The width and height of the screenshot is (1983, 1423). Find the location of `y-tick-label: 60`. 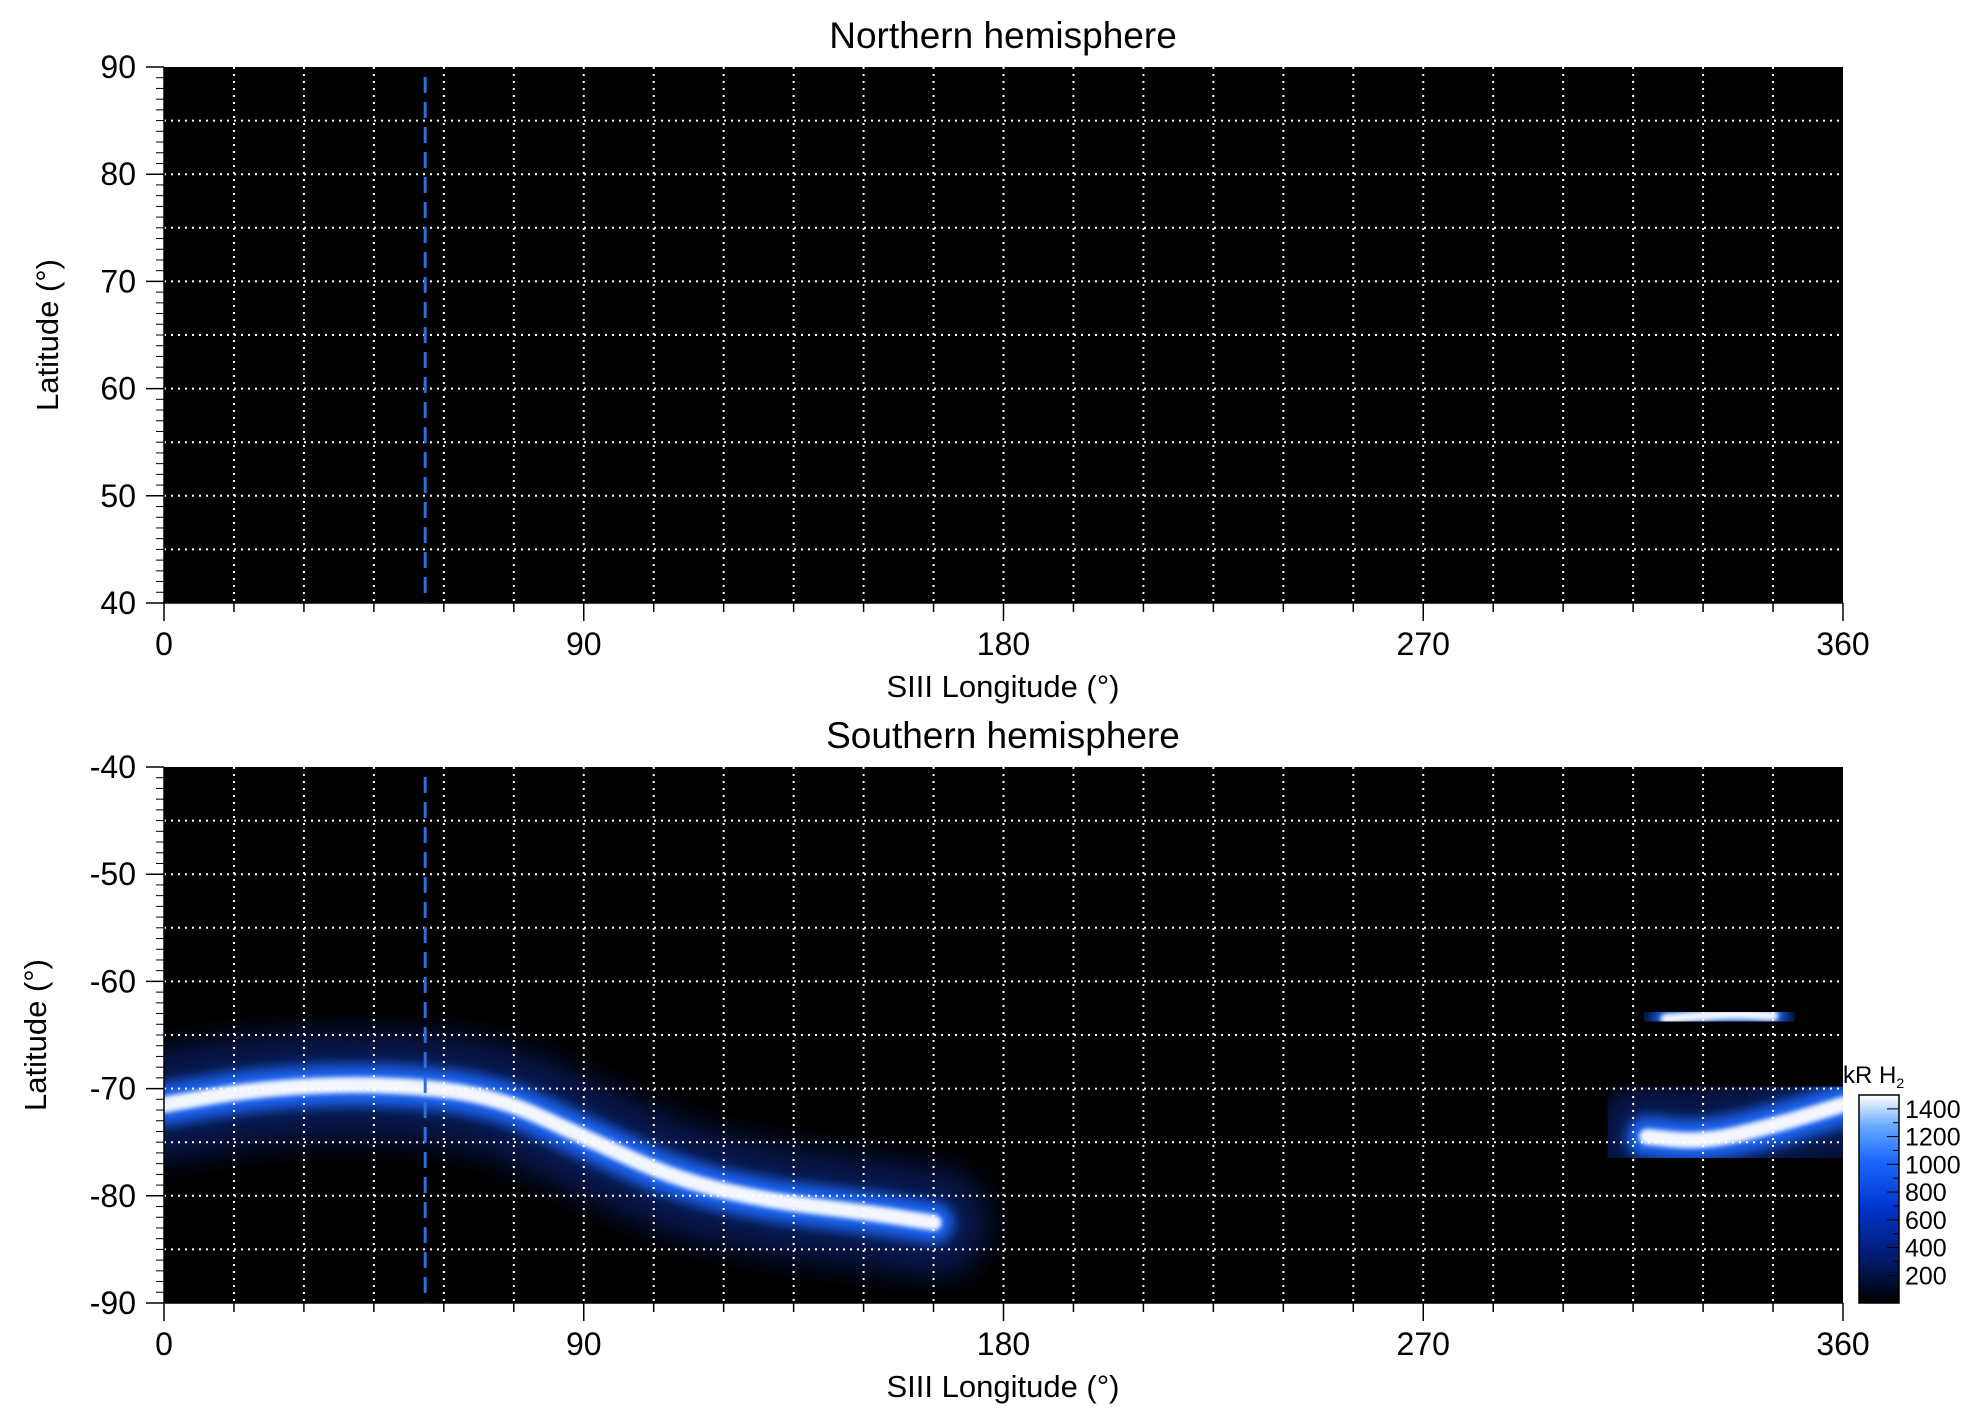

y-tick-label: 60 is located at coordinates (118, 389).